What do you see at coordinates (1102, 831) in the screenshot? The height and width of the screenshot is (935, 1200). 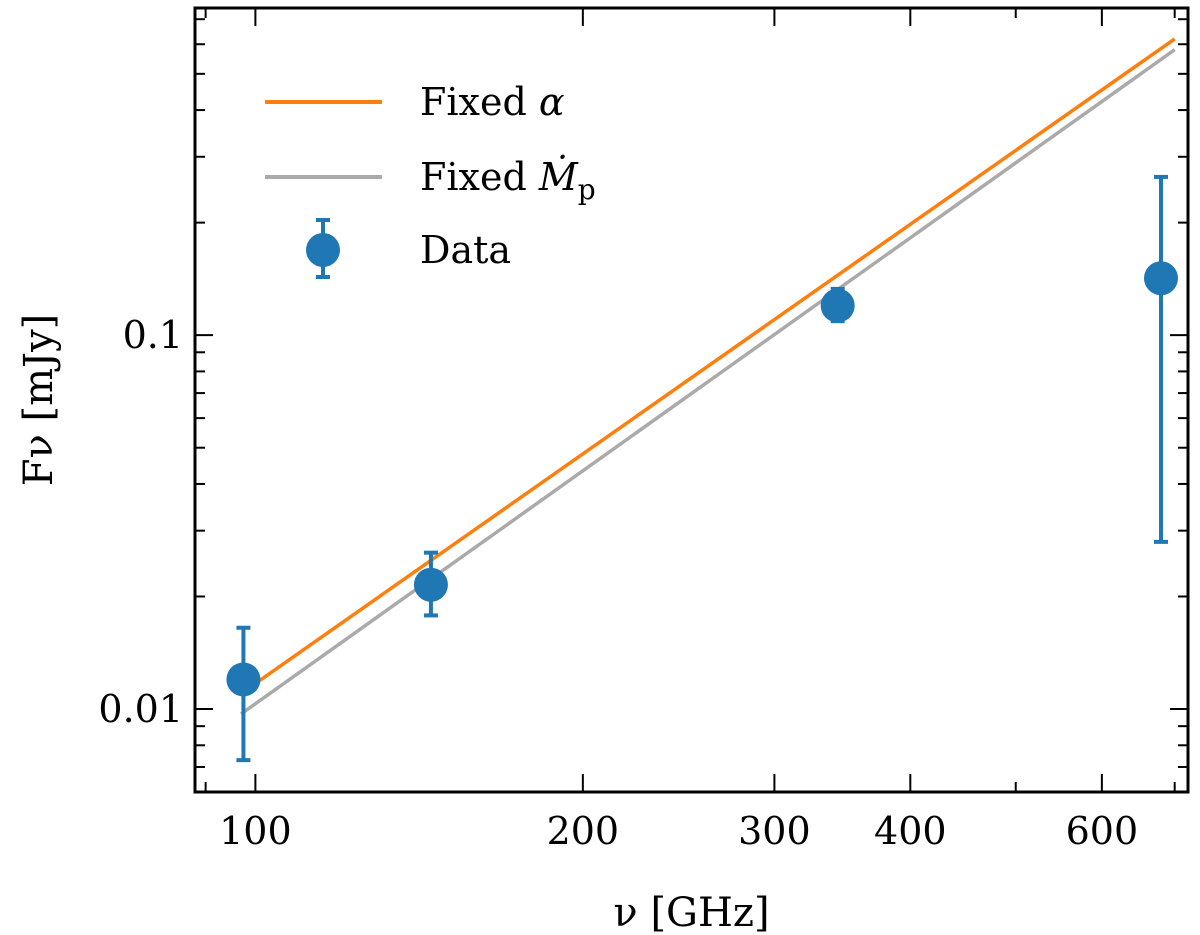 I see `x-tick-label: 600` at bounding box center [1102, 831].